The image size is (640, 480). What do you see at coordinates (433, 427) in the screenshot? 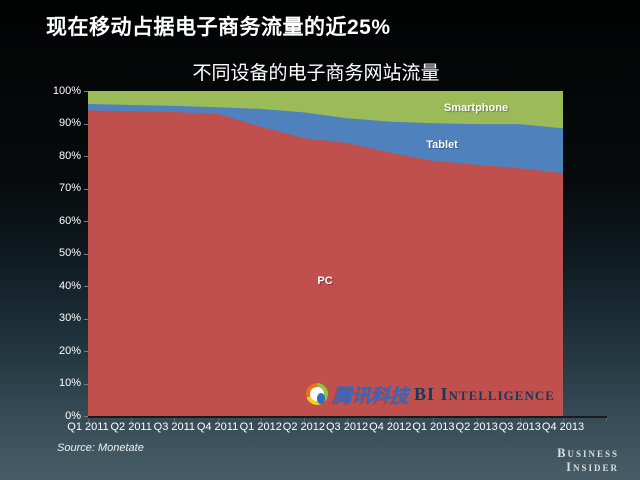
I see `x-axis-label: Q1 2013` at bounding box center [433, 427].